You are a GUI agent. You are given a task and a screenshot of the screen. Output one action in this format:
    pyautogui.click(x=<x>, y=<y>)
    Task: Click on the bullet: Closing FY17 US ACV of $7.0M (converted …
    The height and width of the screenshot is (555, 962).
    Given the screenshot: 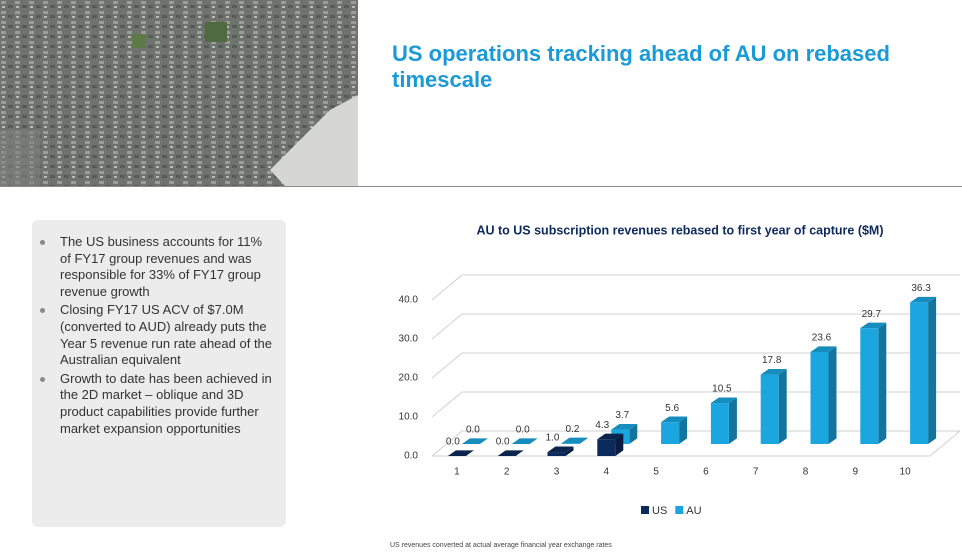 What is the action you would take?
    pyautogui.click(x=156, y=335)
    